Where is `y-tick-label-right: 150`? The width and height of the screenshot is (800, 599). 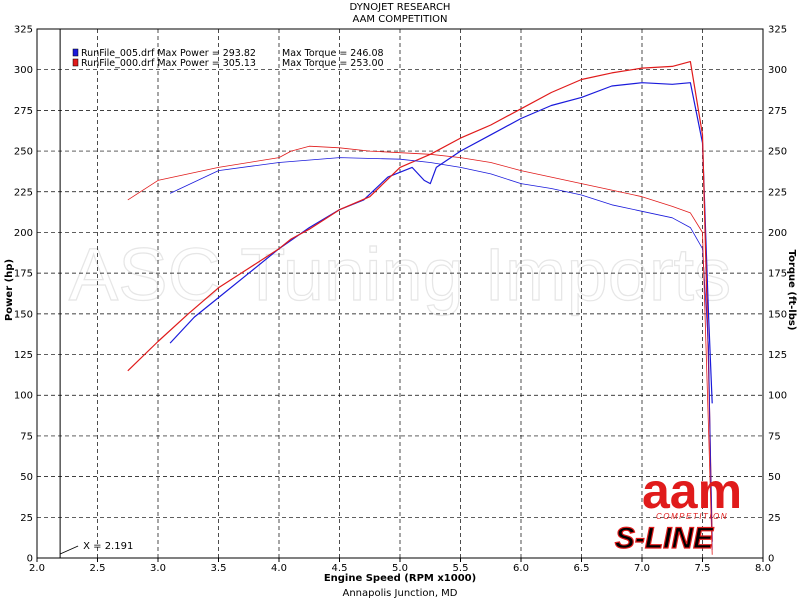
y-tick-label-right: 150 is located at coordinates (777, 314).